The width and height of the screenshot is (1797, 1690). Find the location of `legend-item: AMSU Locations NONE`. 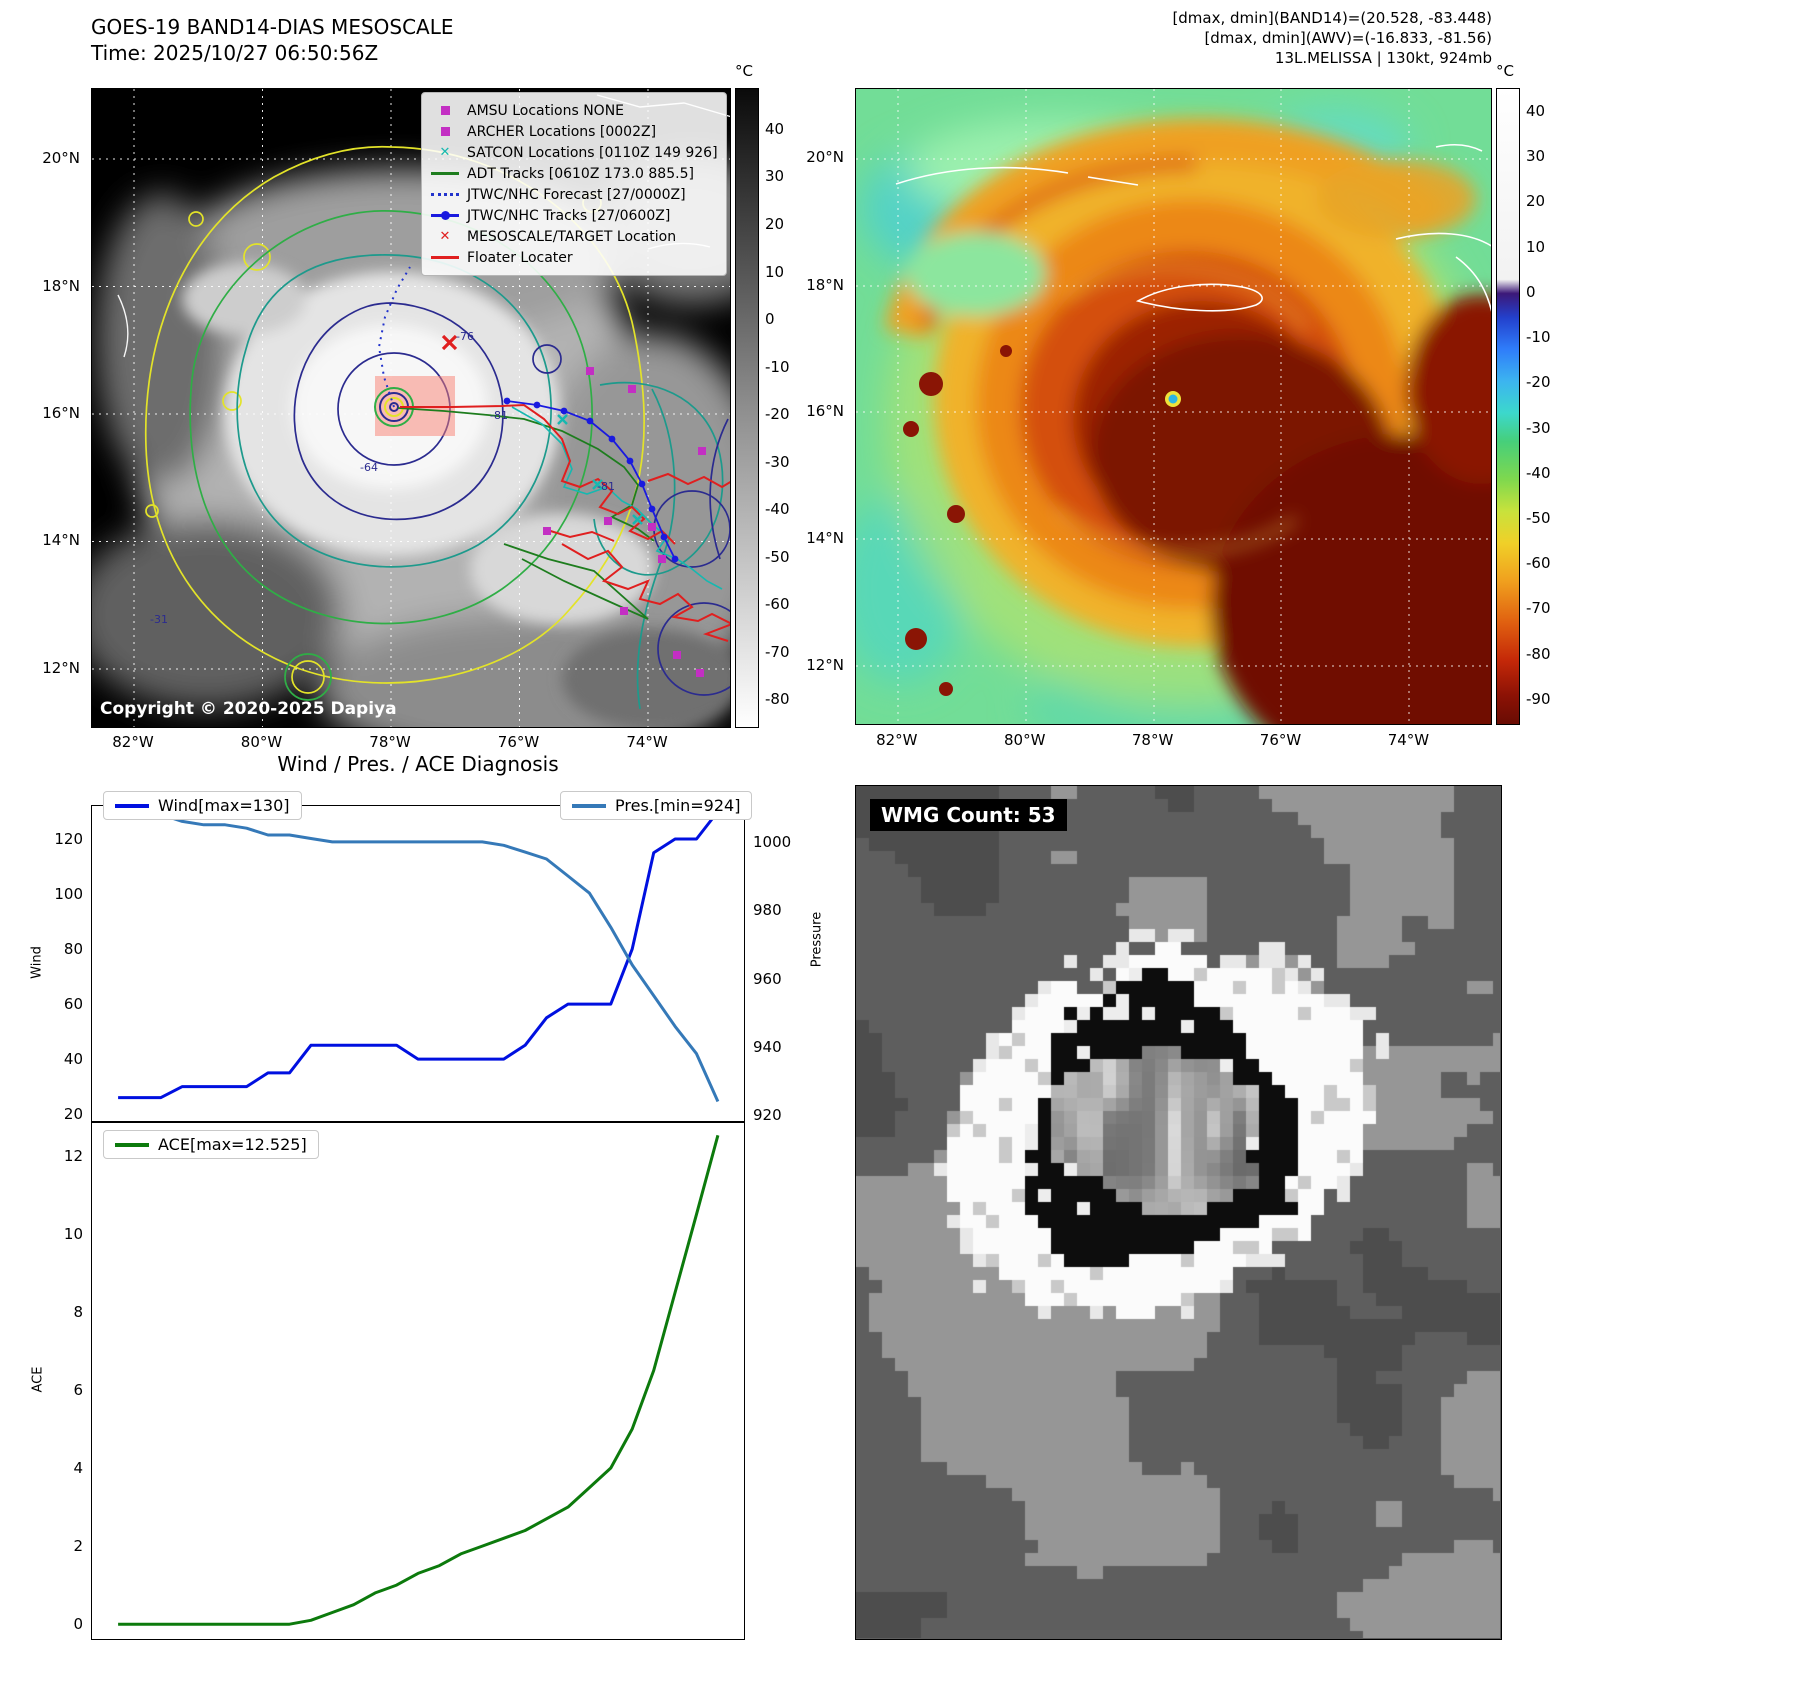

legend-item: AMSU Locations NONE is located at coordinates (574, 110).